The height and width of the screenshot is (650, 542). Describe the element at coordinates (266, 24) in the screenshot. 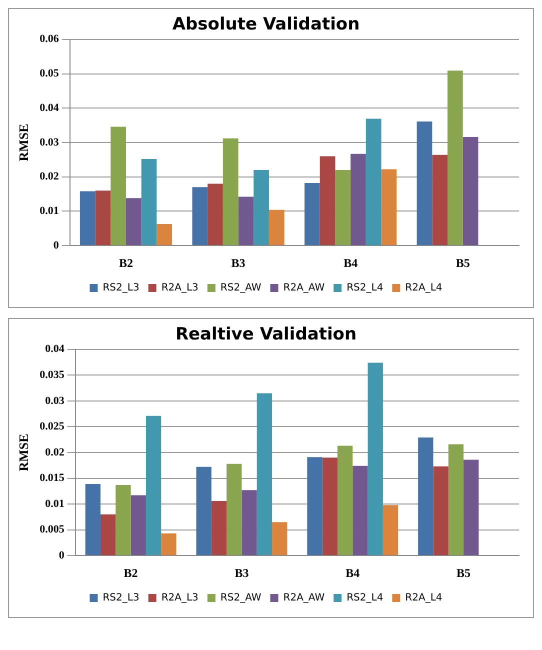

I see `chart-title: Absolute Validation` at that location.